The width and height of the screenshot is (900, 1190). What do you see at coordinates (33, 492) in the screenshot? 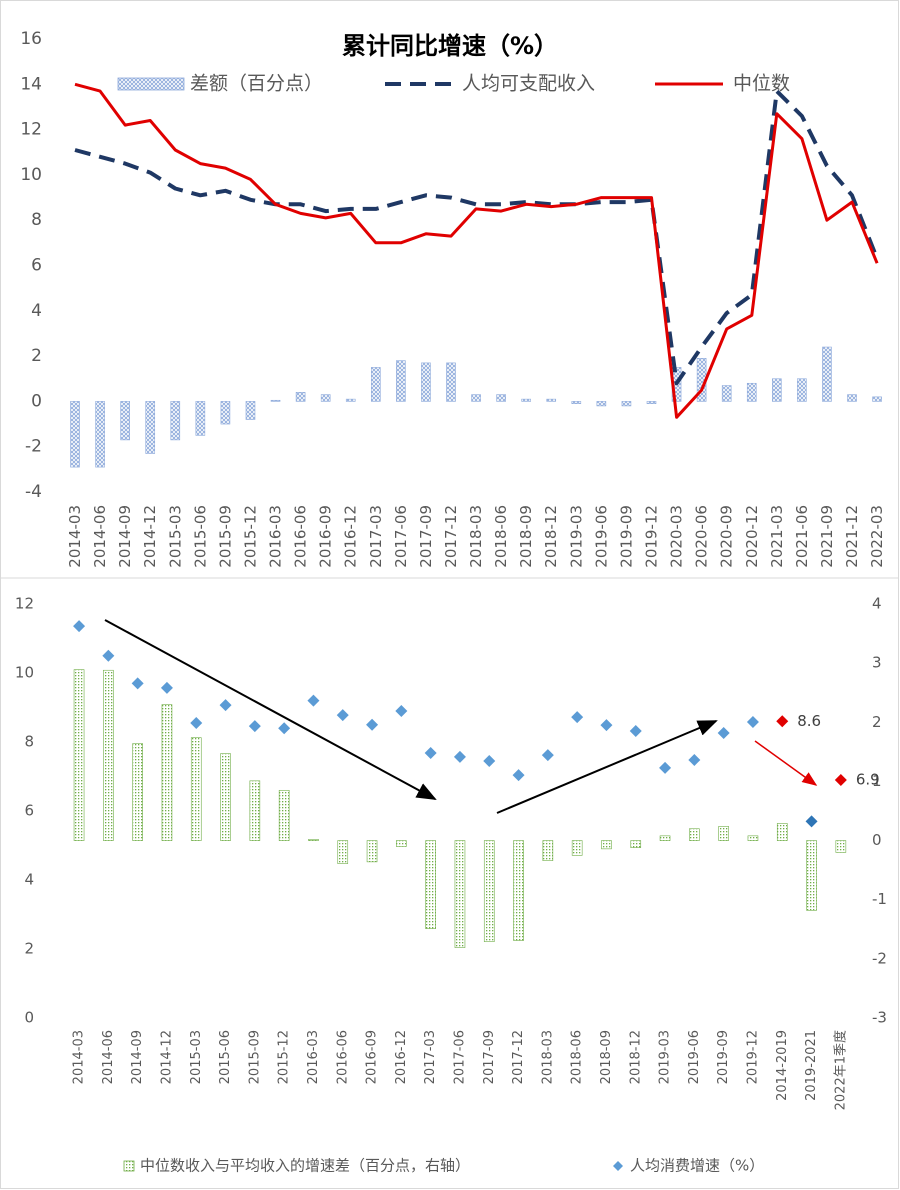
I see `y-tick-label: -4` at bounding box center [33, 492].